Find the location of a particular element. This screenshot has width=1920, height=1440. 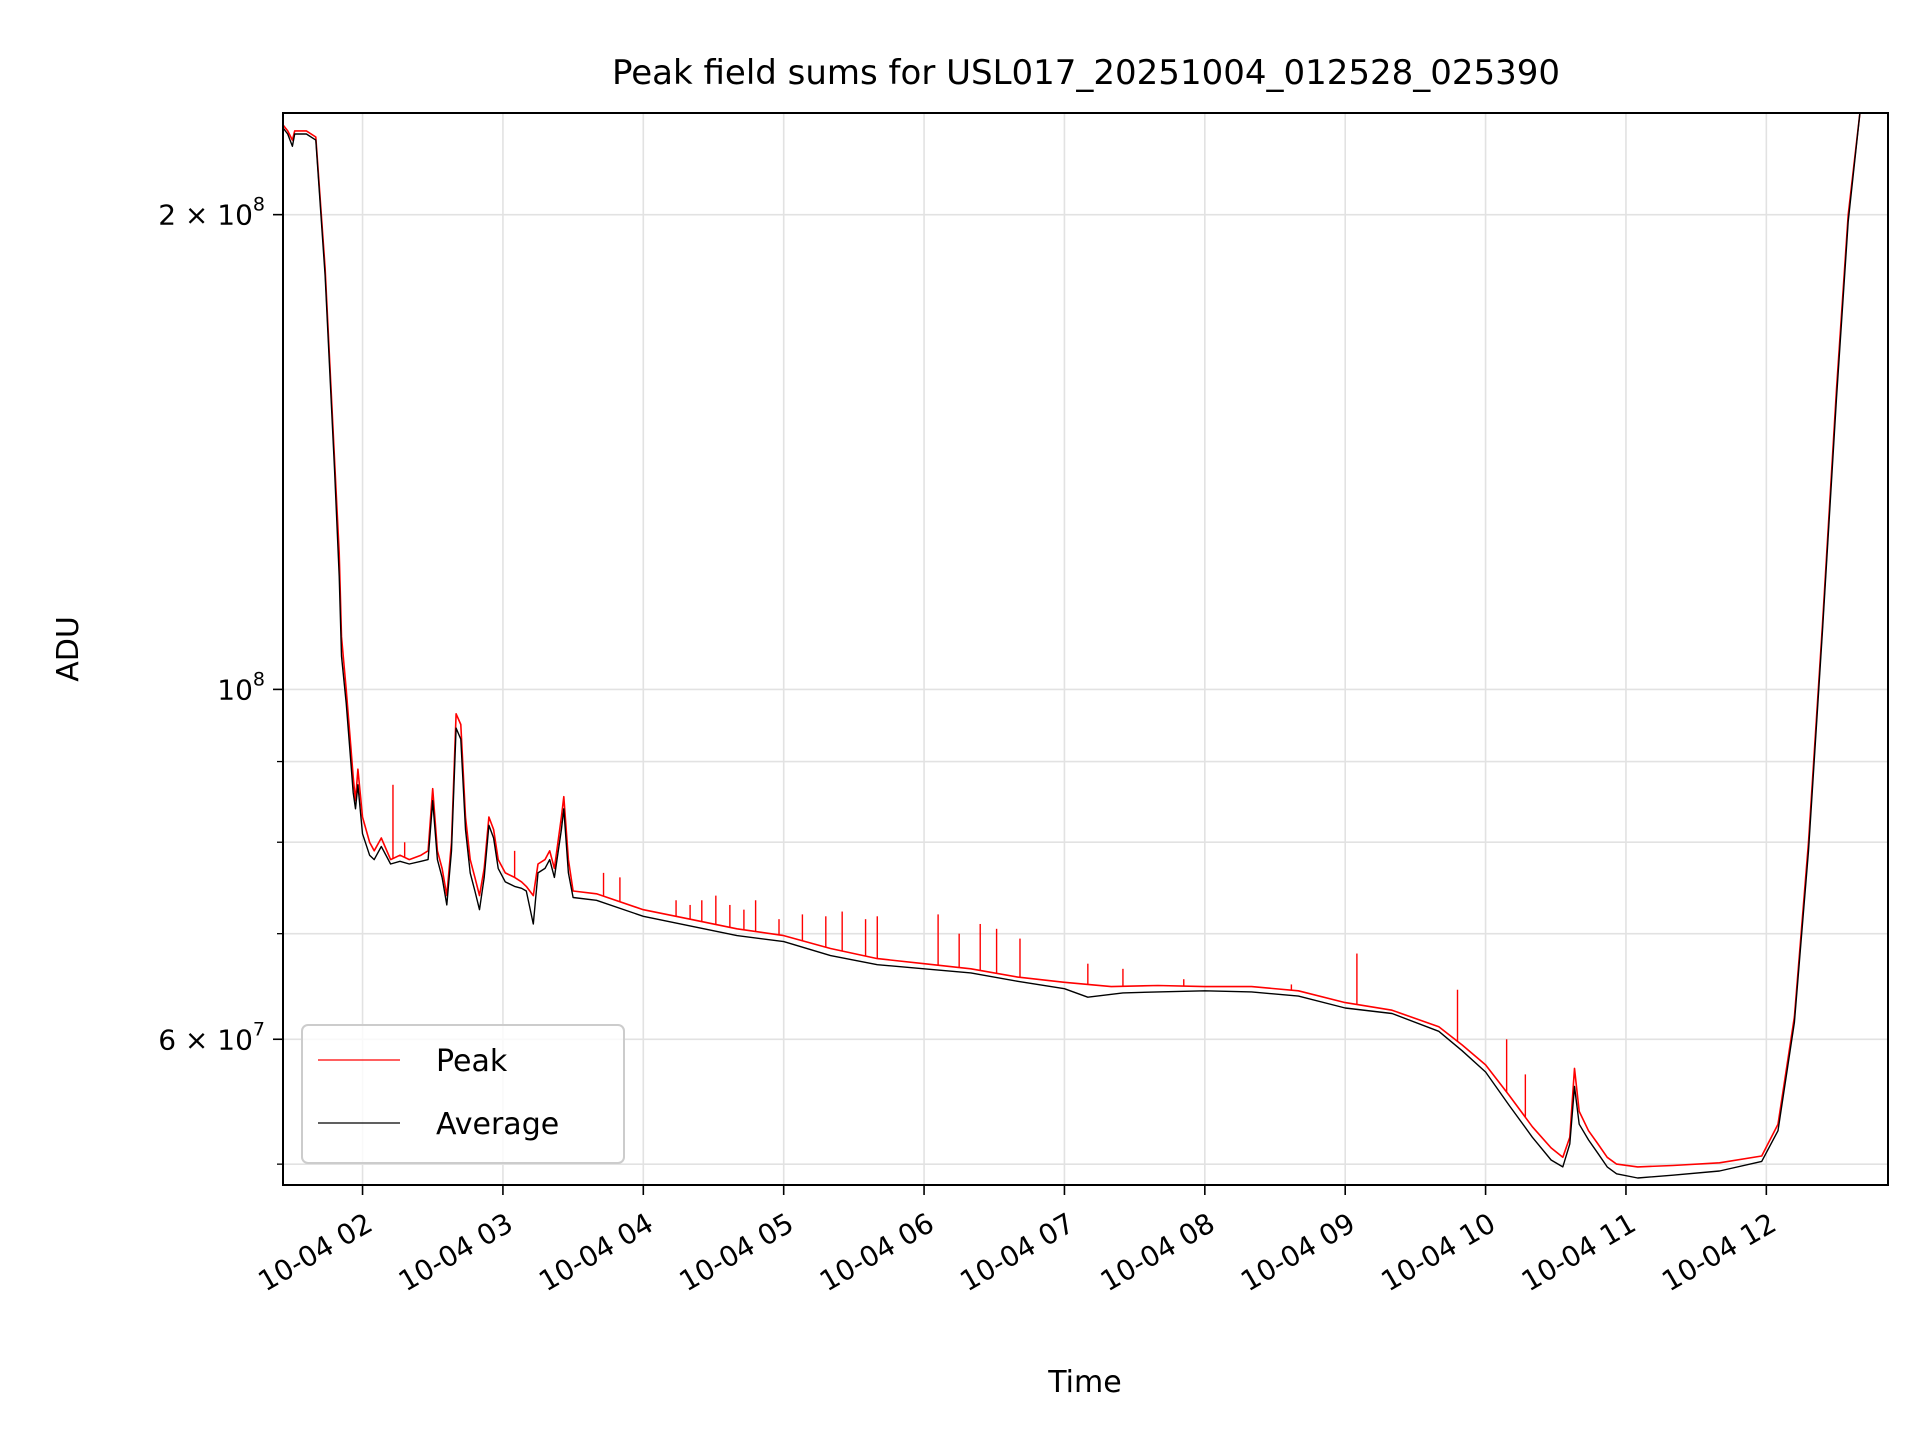

y-tick-label: 2 × 108 is located at coordinates (211, 213).